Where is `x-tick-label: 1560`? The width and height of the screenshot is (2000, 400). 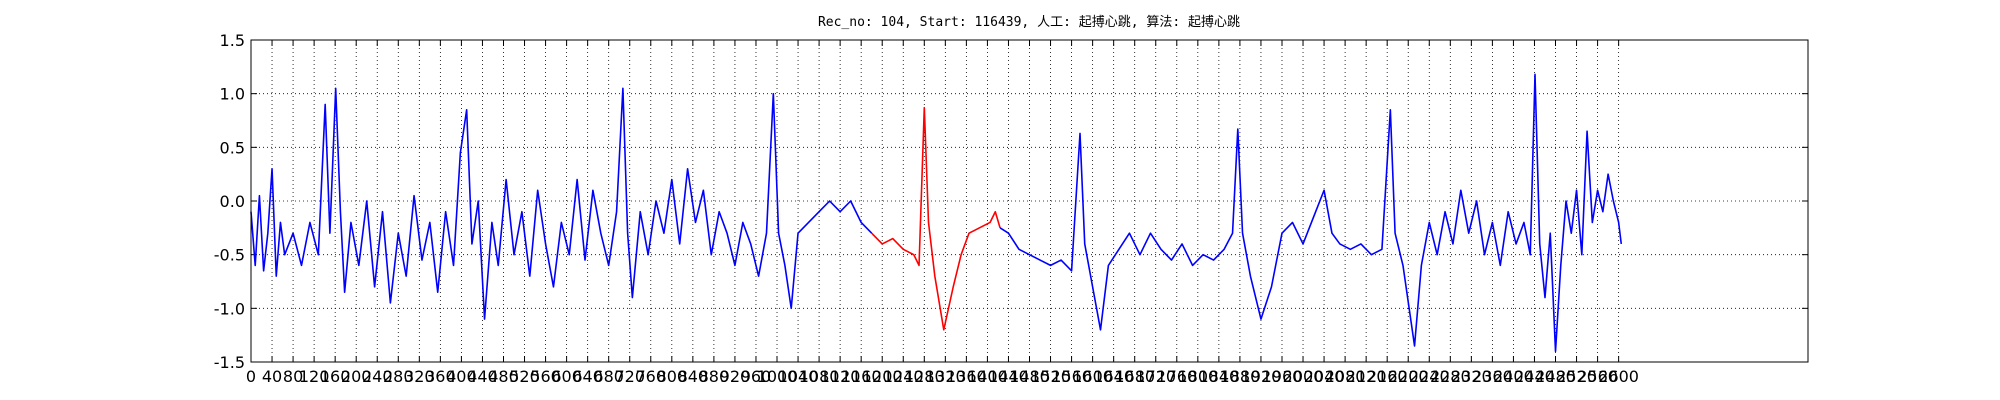
x-tick-label: 1560 is located at coordinates (1071, 376).